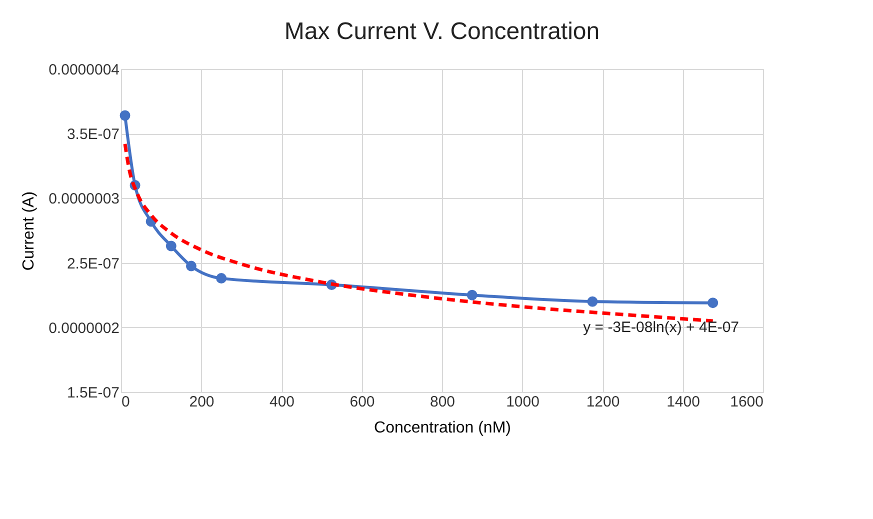  Describe the element at coordinates (683, 402) in the screenshot. I see `x-tick-label: 1400` at that location.